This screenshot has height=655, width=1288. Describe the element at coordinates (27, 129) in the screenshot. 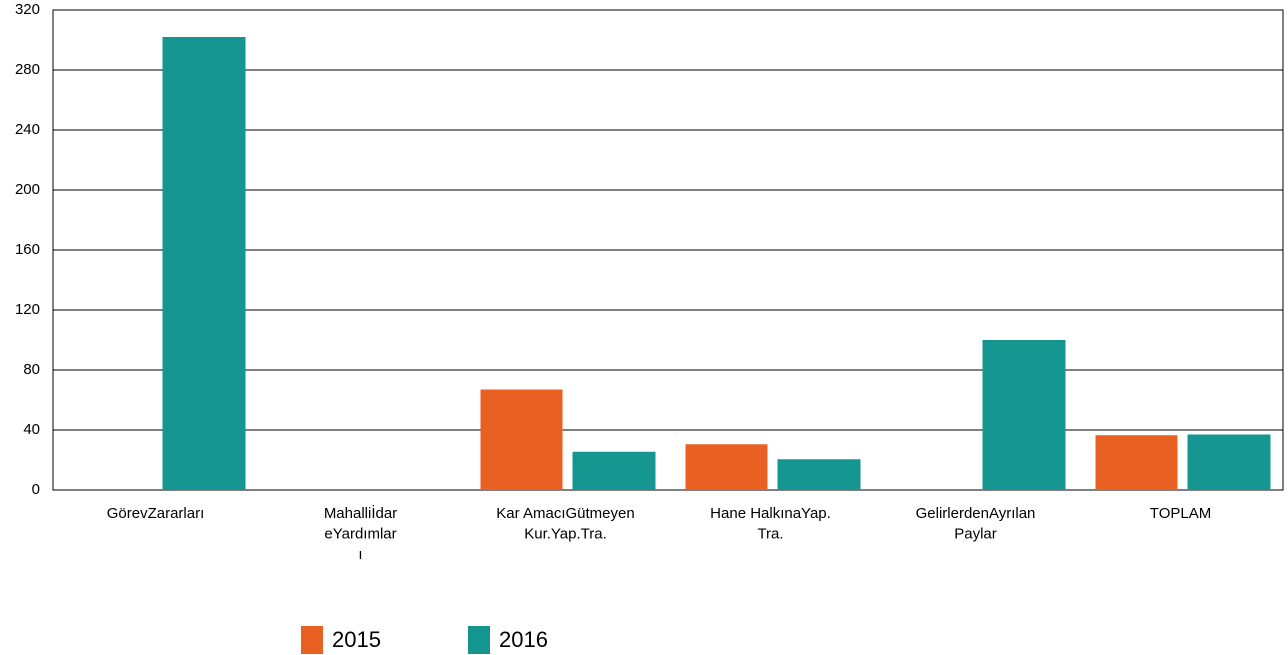

I see `y-tick-label: 240` at that location.